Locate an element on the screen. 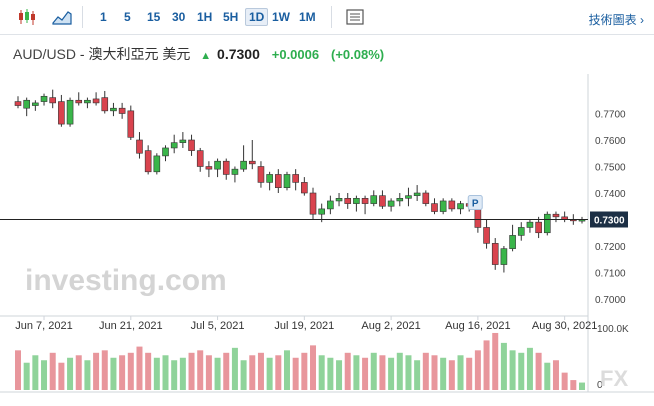 This screenshot has width=654, height=406. y-tick-label: 0.7000 is located at coordinates (610, 300).